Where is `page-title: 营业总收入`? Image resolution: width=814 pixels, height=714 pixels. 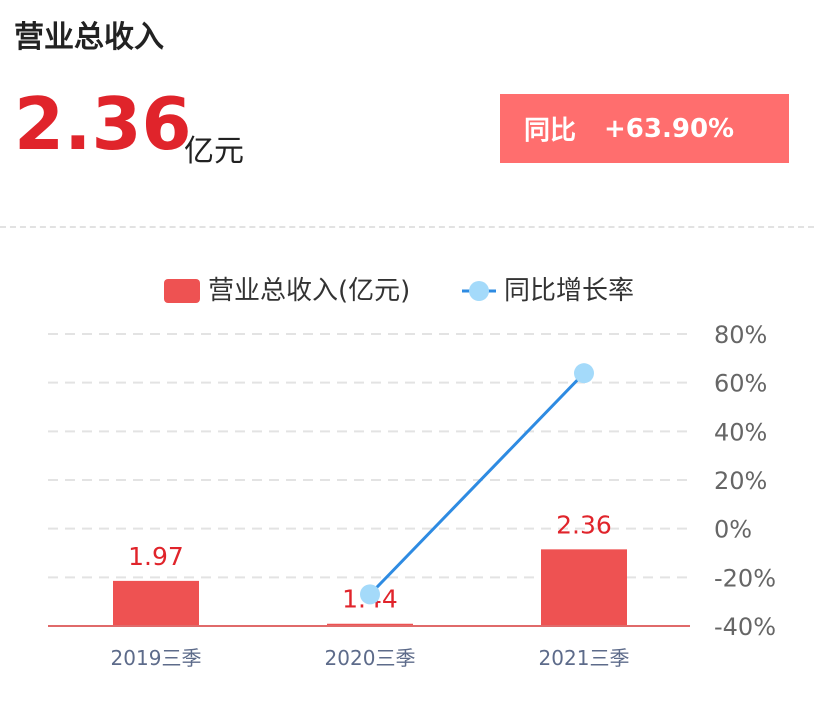
page-title: 营业总收入 is located at coordinates (89, 37).